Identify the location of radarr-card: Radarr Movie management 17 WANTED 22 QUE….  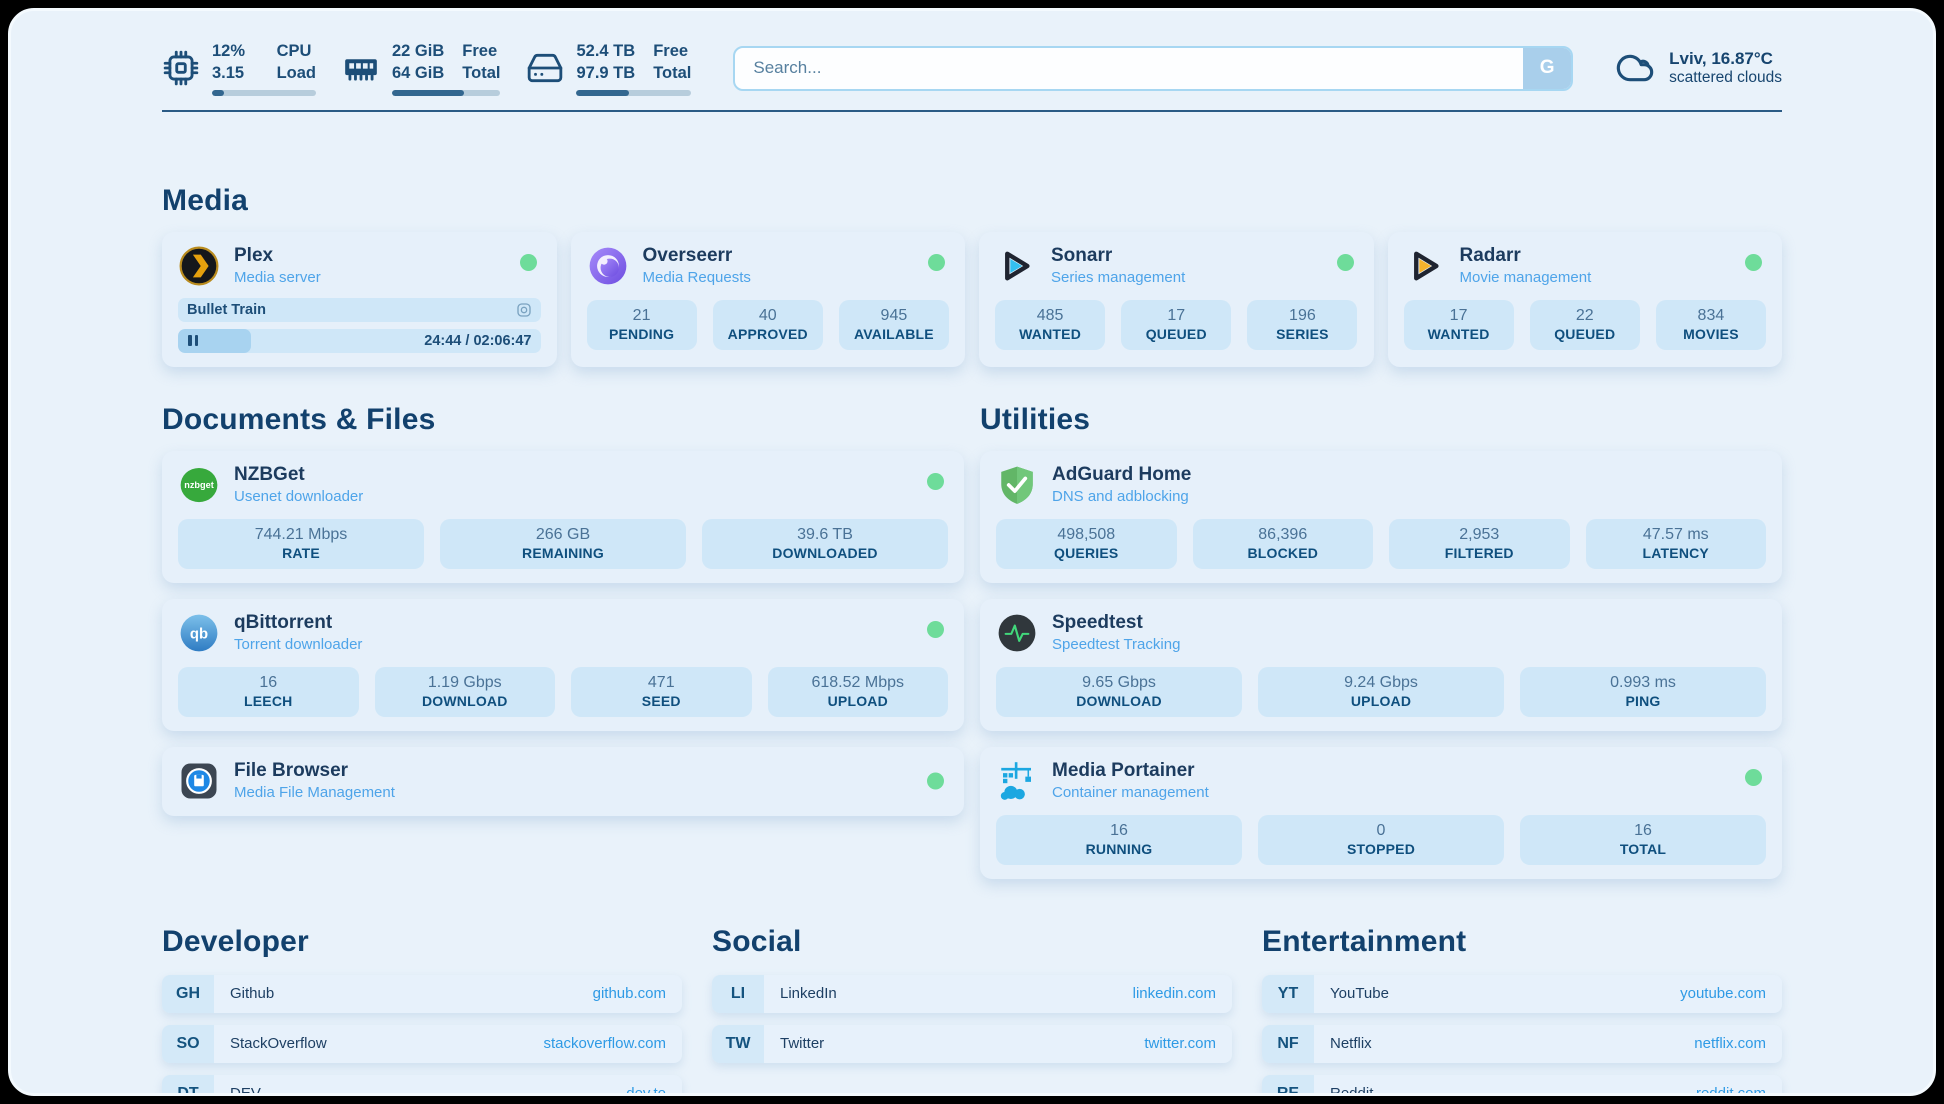
(1584, 299).